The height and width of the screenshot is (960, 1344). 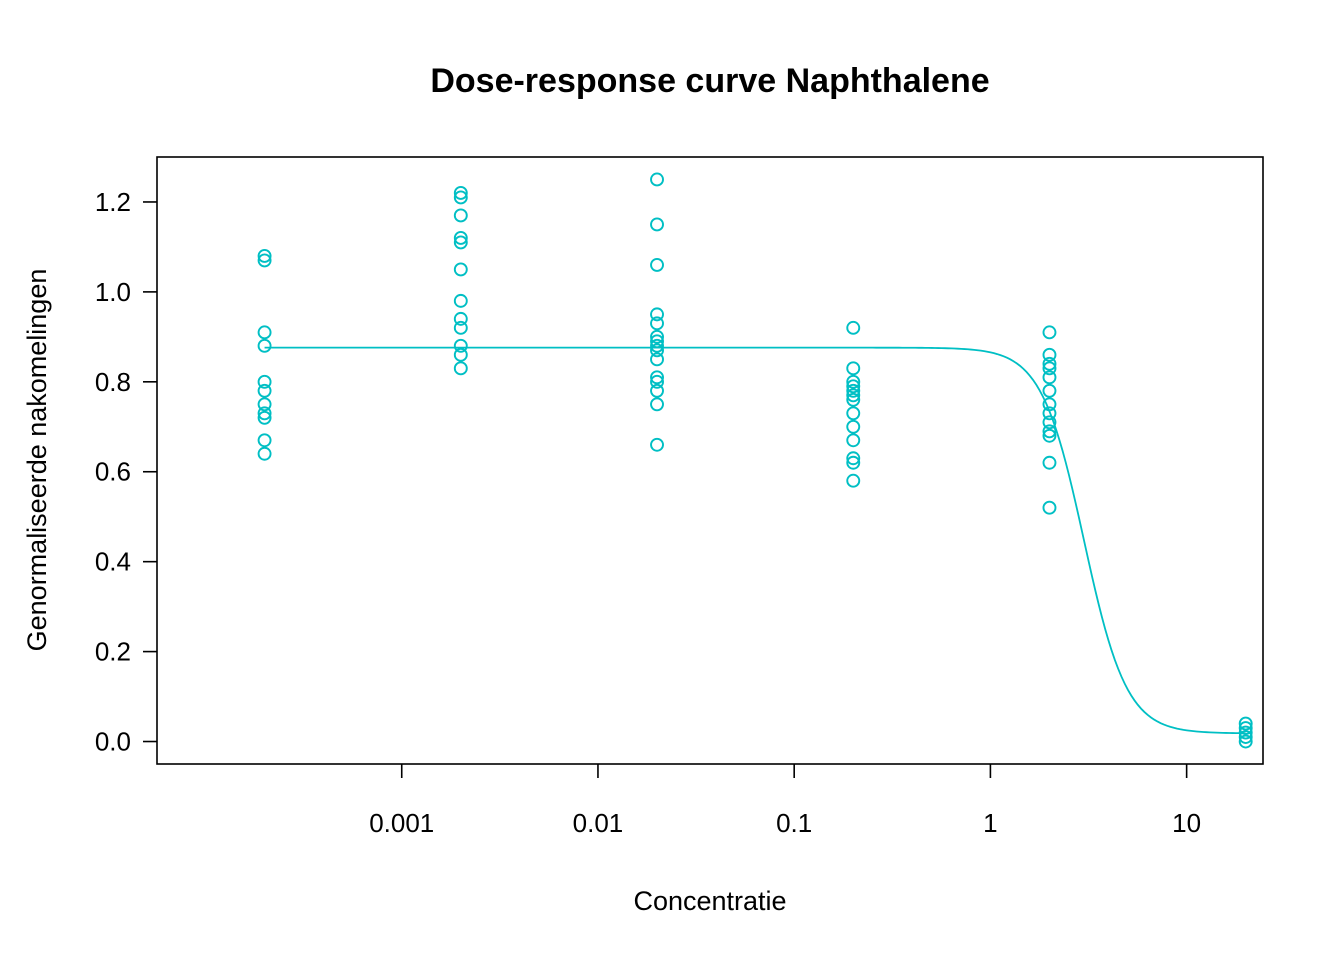 I want to click on x-tick-label: 10, so click(x=1186, y=823).